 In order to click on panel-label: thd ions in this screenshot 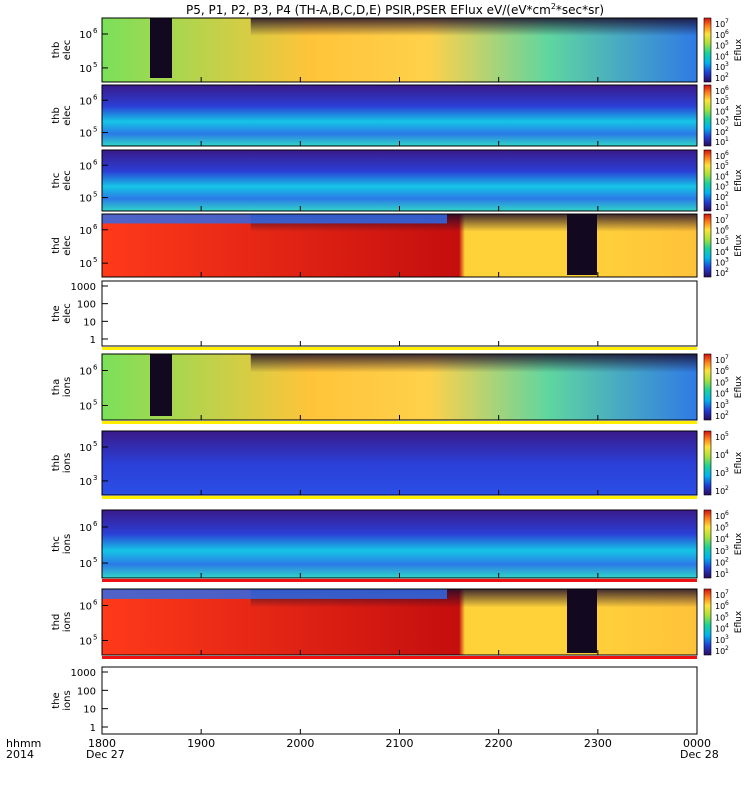, I will do `click(62, 622)`.